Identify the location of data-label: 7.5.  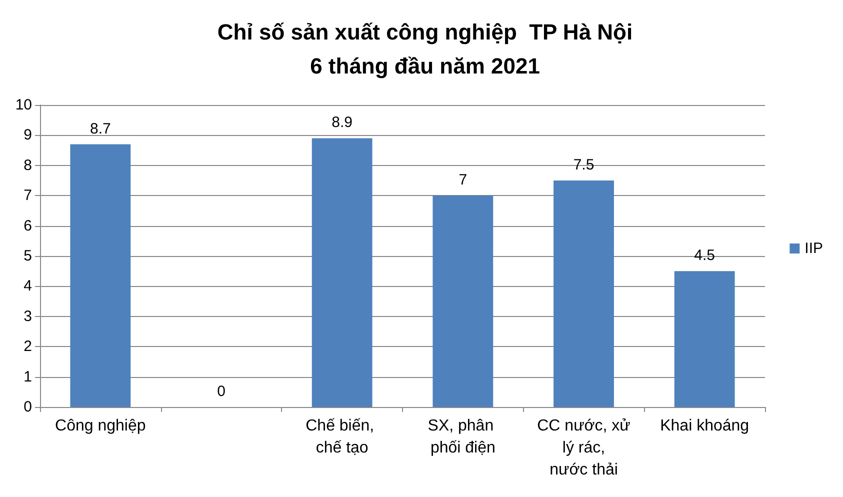
(583, 165).